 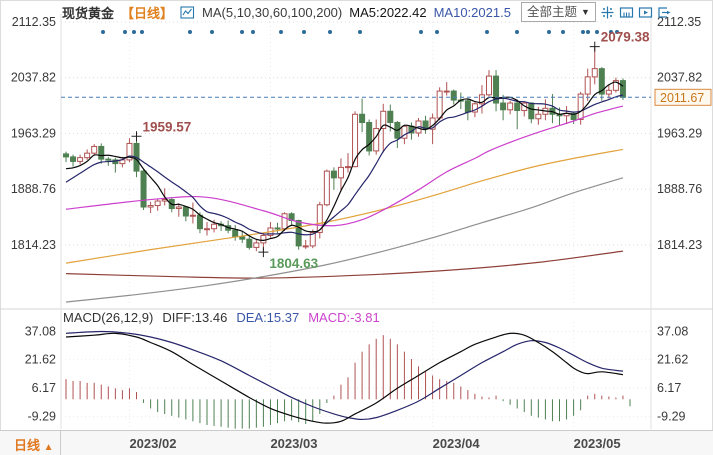 What do you see at coordinates (268, 317) in the screenshot?
I see `macd-dea-value: DEA:15.37` at bounding box center [268, 317].